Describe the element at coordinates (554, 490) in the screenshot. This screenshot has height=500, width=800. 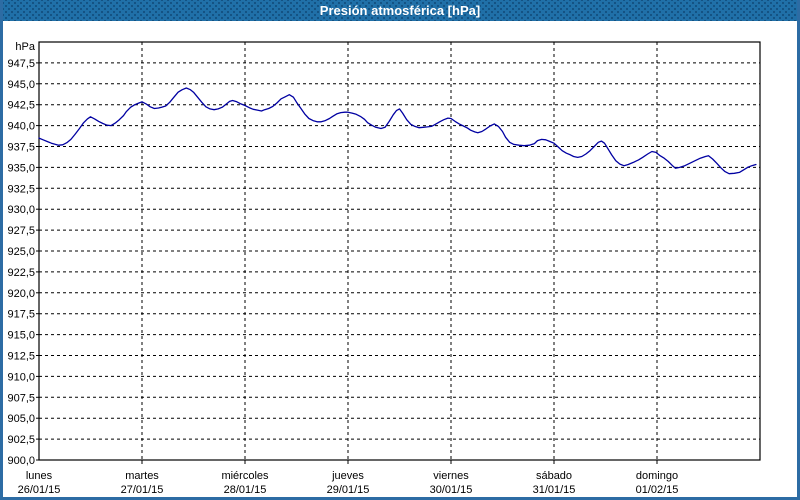
I see `x-axis-date-label: 31/01/15` at that location.